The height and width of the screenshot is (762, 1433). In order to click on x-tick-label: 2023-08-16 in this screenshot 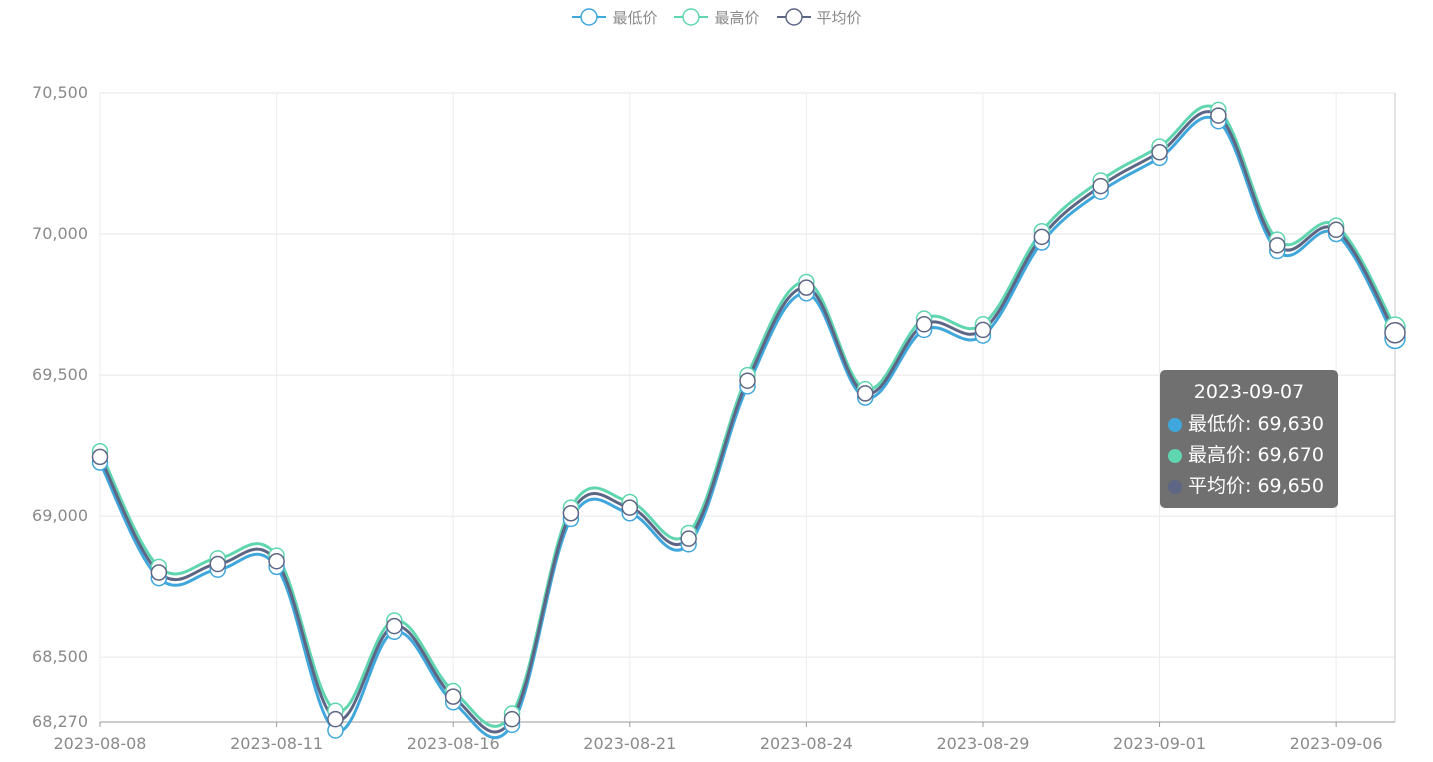, I will do `click(453, 743)`.